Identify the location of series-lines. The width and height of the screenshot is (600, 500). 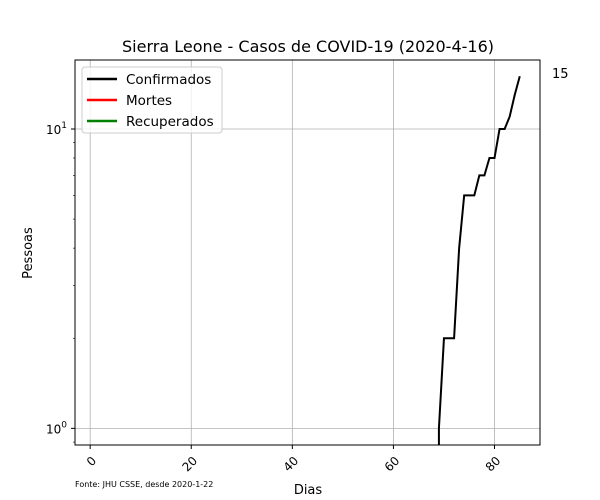
(479, 260).